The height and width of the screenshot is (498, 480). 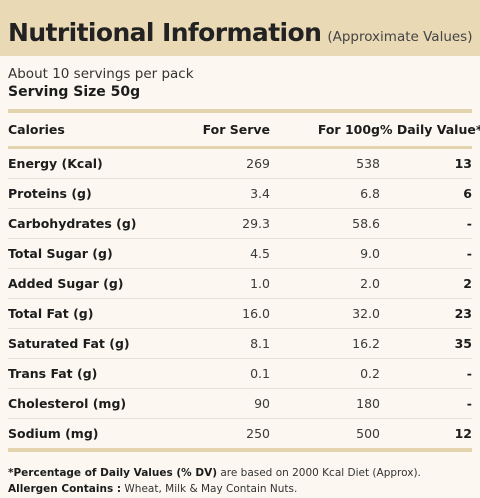 What do you see at coordinates (426, 283) in the screenshot?
I see `value-daily-percent: 2` at bounding box center [426, 283].